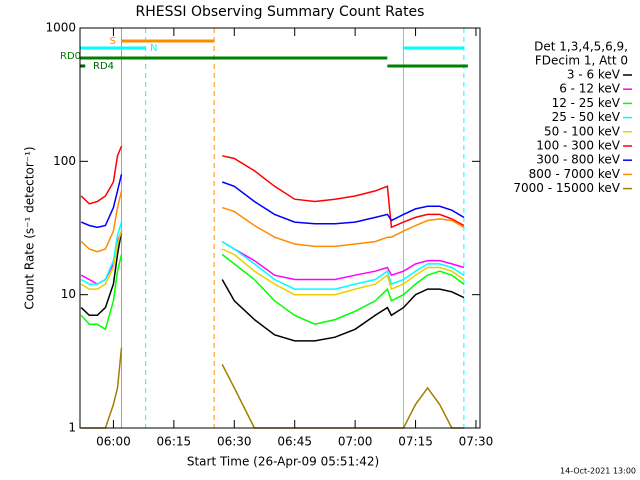  I want to click on legend-label: 12 - 25 keV, so click(586, 103).